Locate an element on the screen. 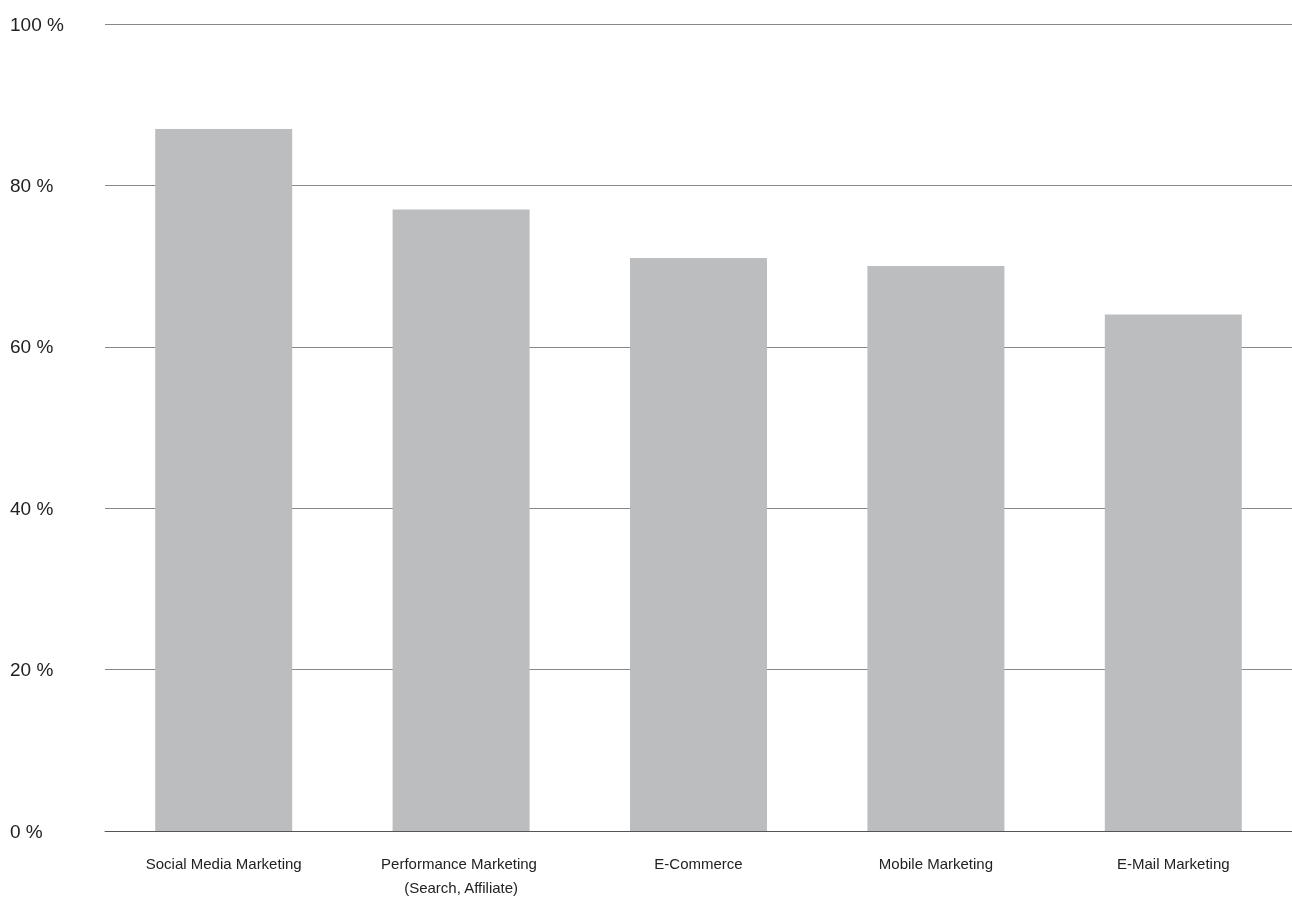  x-tick-label: E-Mail Marketing is located at coordinates (1173, 863).